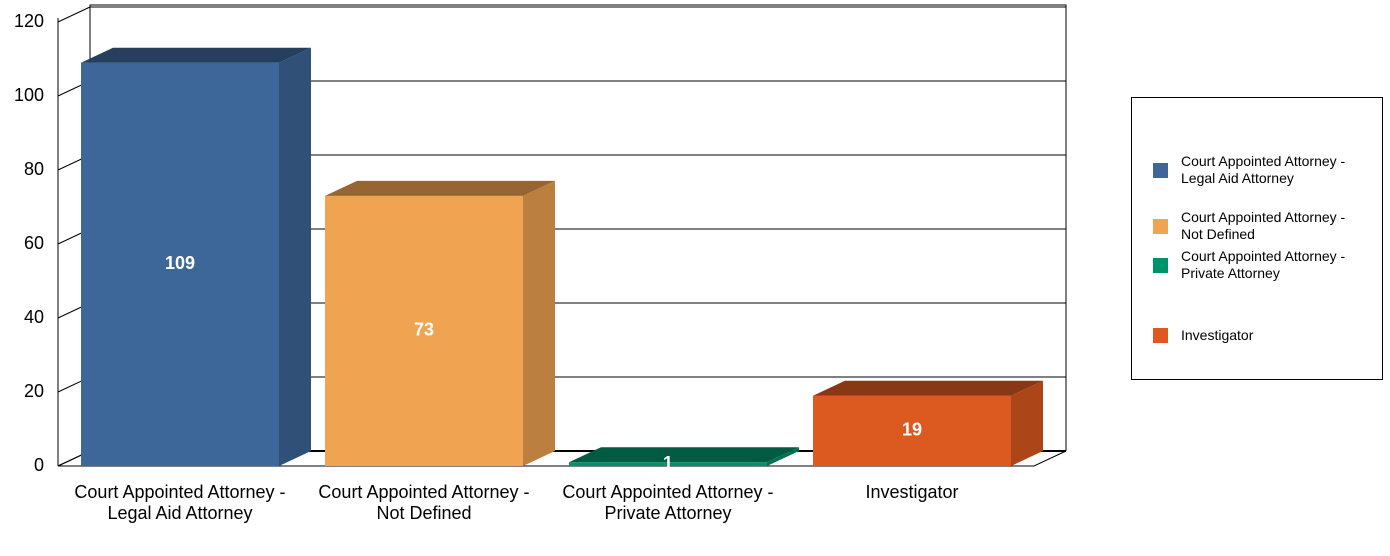 The image size is (1390, 556). I want to click on data-label: 19, so click(912, 430).